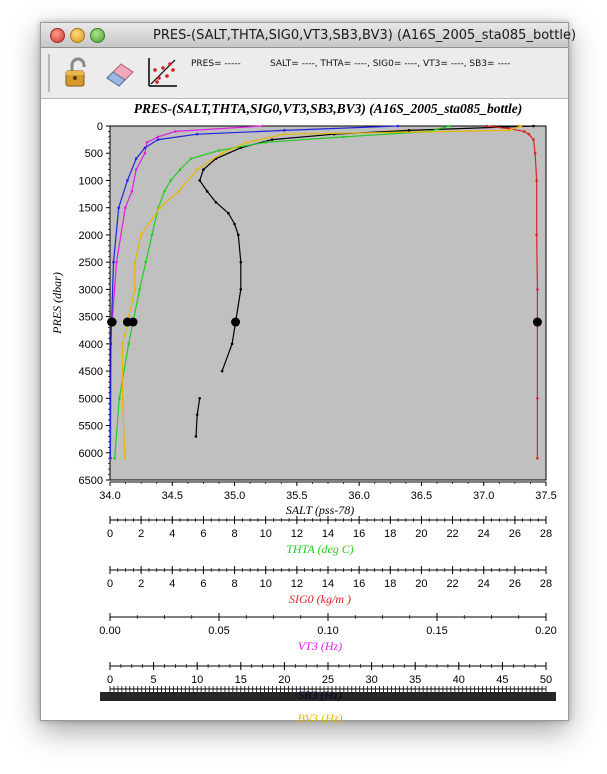  What do you see at coordinates (296, 496) in the screenshot?
I see `x-axis-1-tick-label: 35.5` at bounding box center [296, 496].